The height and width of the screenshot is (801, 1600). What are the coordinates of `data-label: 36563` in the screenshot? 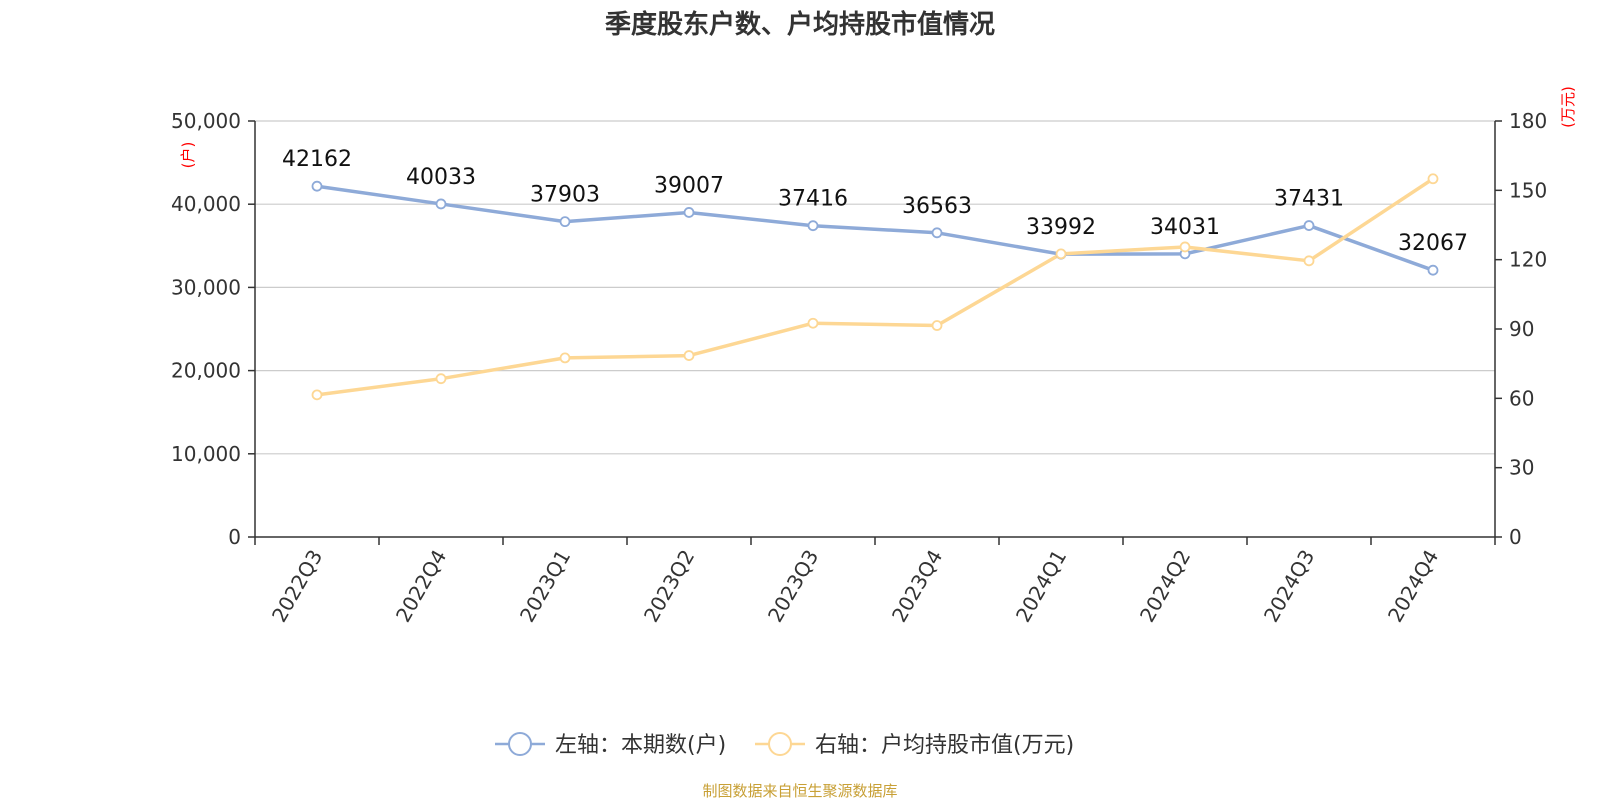 It's located at (937, 206).